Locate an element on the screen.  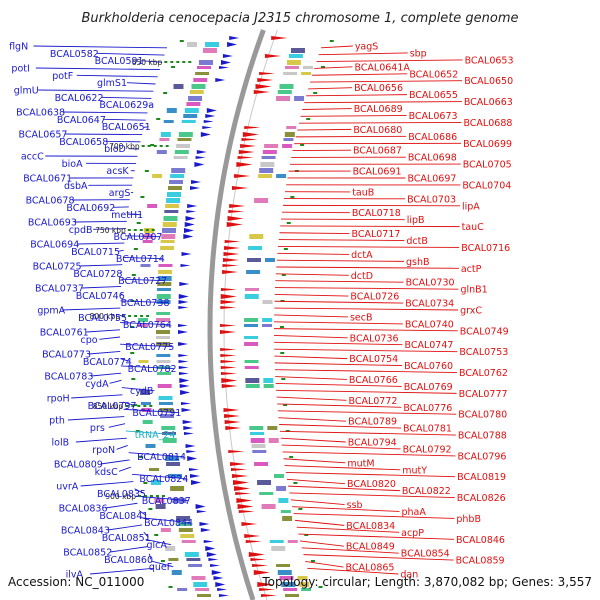
gene-label: BCAL0687 is located at coordinates (377, 151).